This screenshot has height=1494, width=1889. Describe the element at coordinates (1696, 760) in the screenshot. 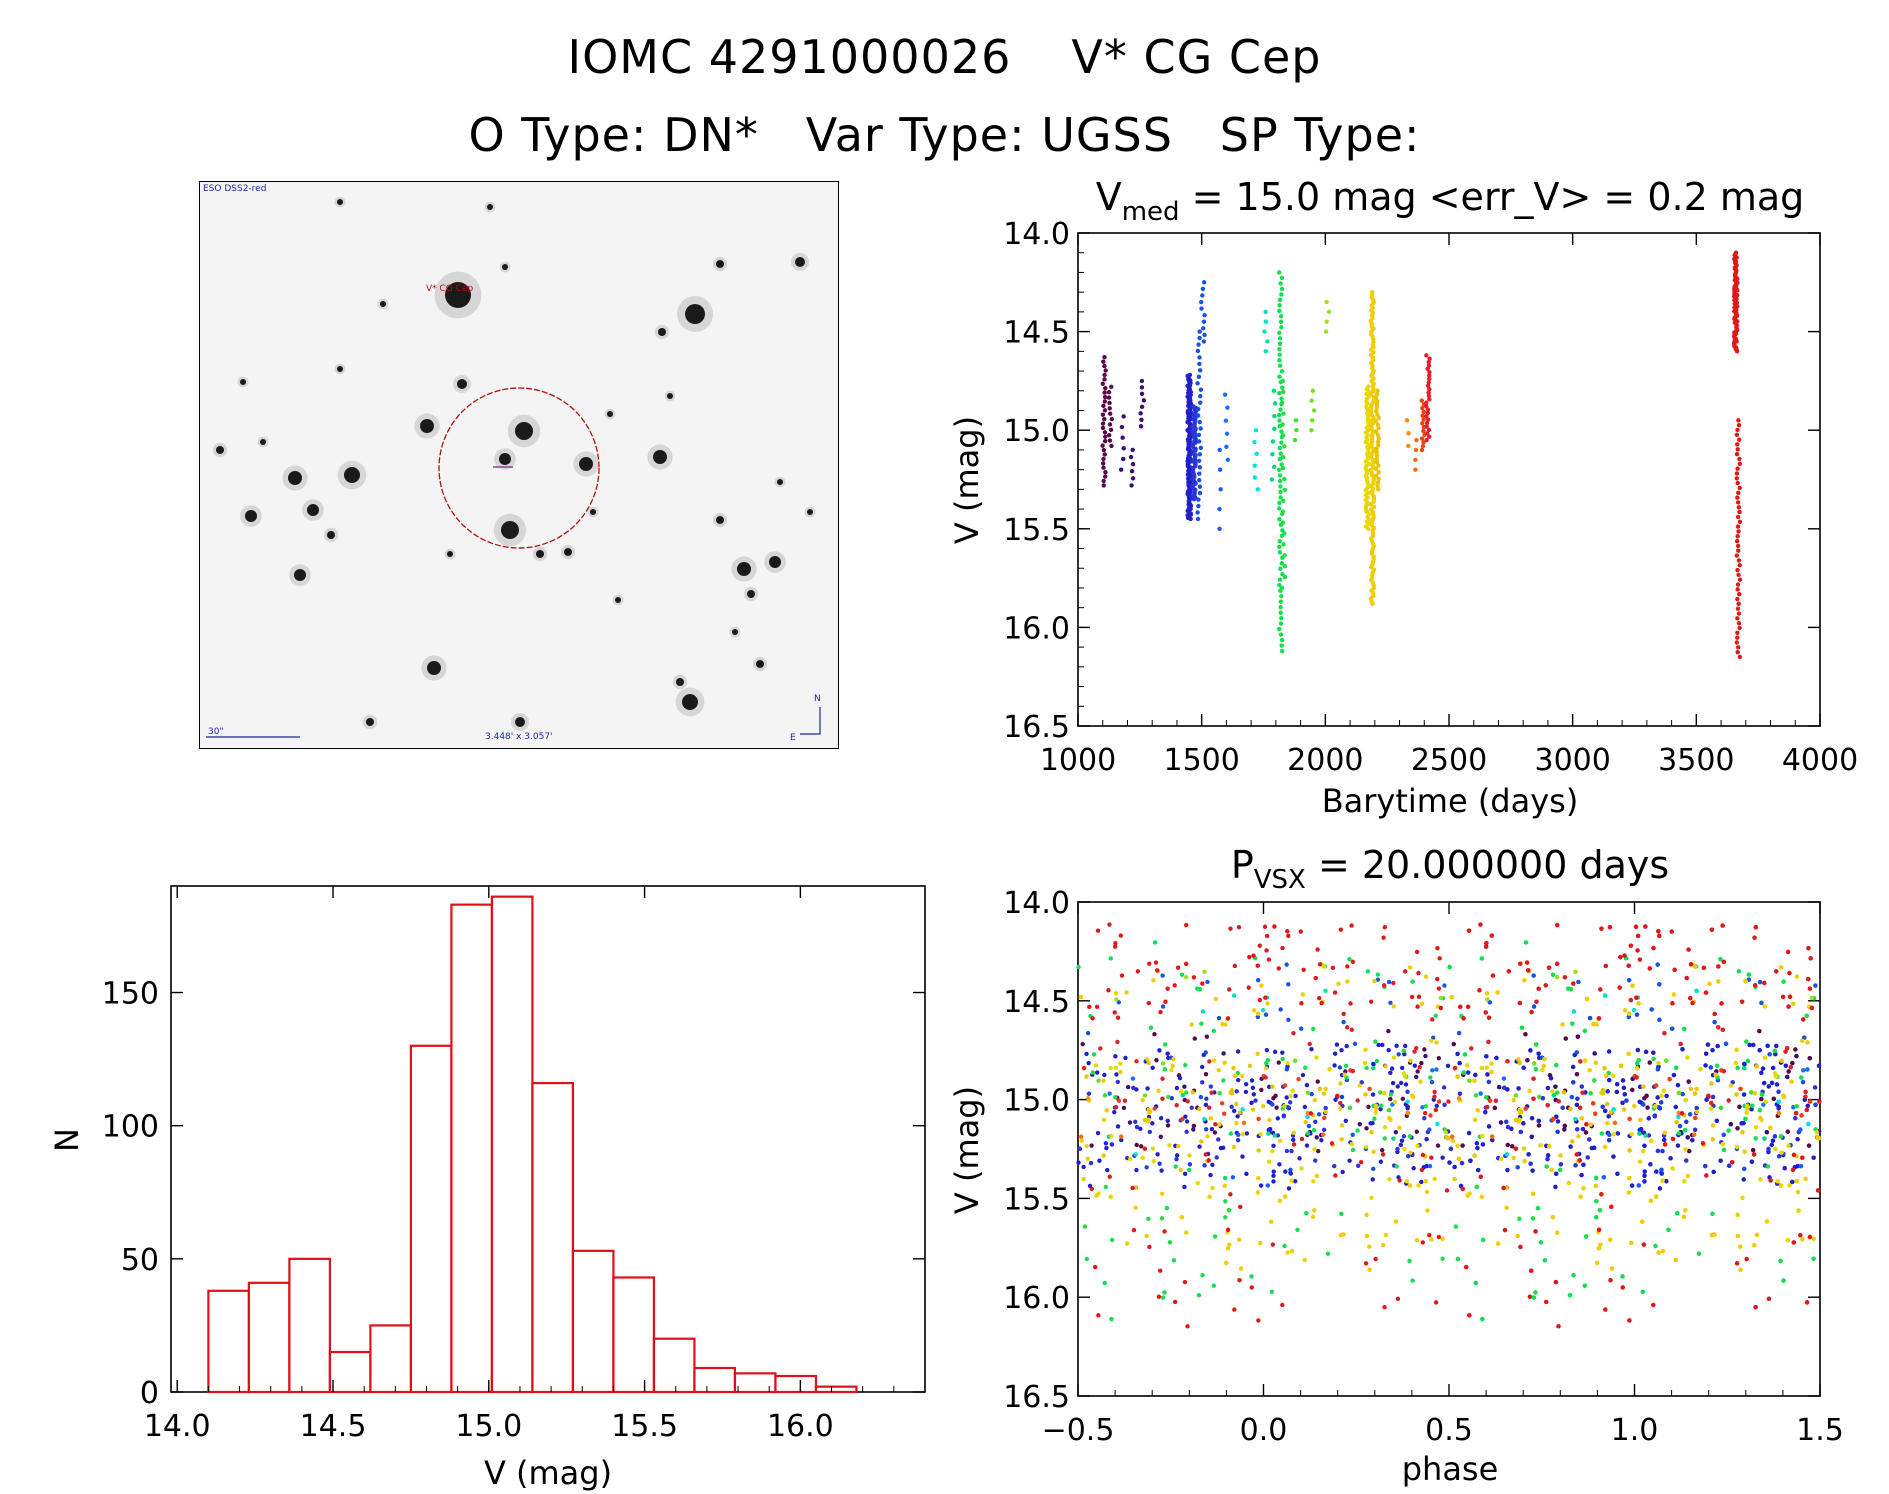

I see `x-tick-label: 3500` at that location.